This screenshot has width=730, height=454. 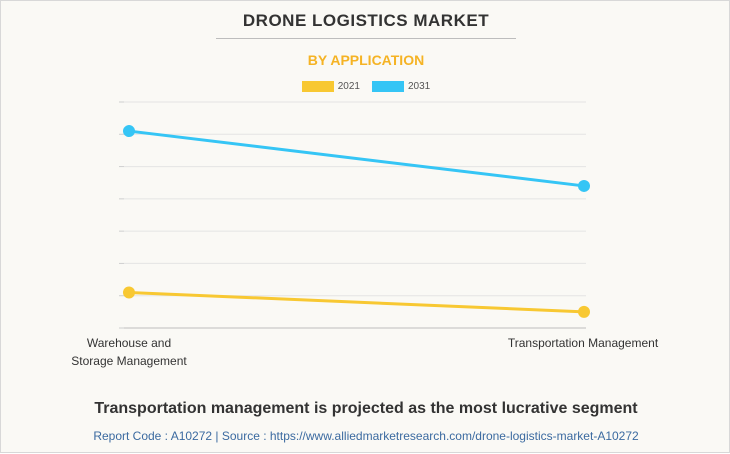 I want to click on x-tick-label-line: Transportation Management, so click(x=583, y=343).